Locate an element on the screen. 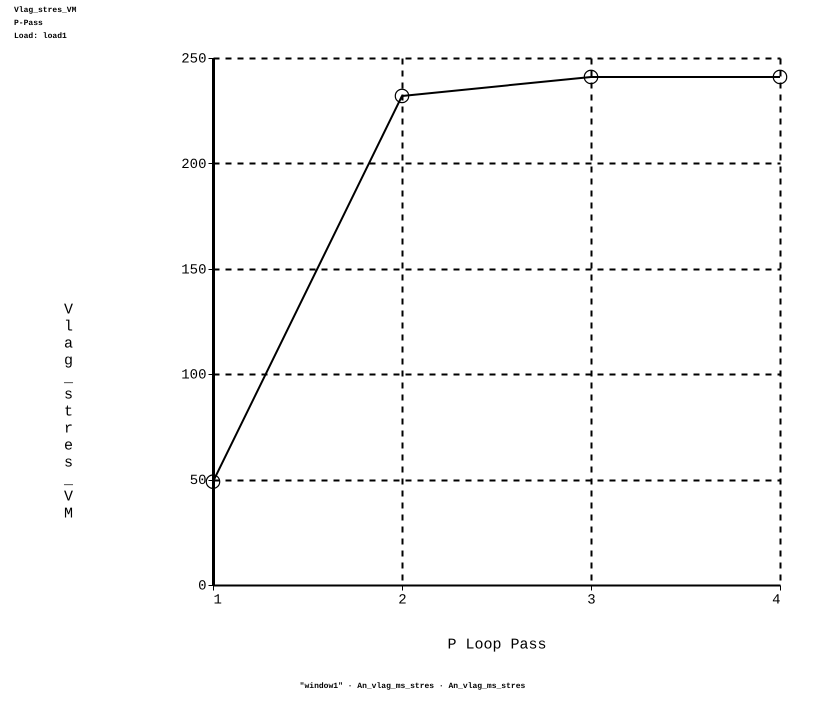 Image resolution: width=825 pixels, height=718 pixels. x-tick-label: 4 is located at coordinates (776, 600).